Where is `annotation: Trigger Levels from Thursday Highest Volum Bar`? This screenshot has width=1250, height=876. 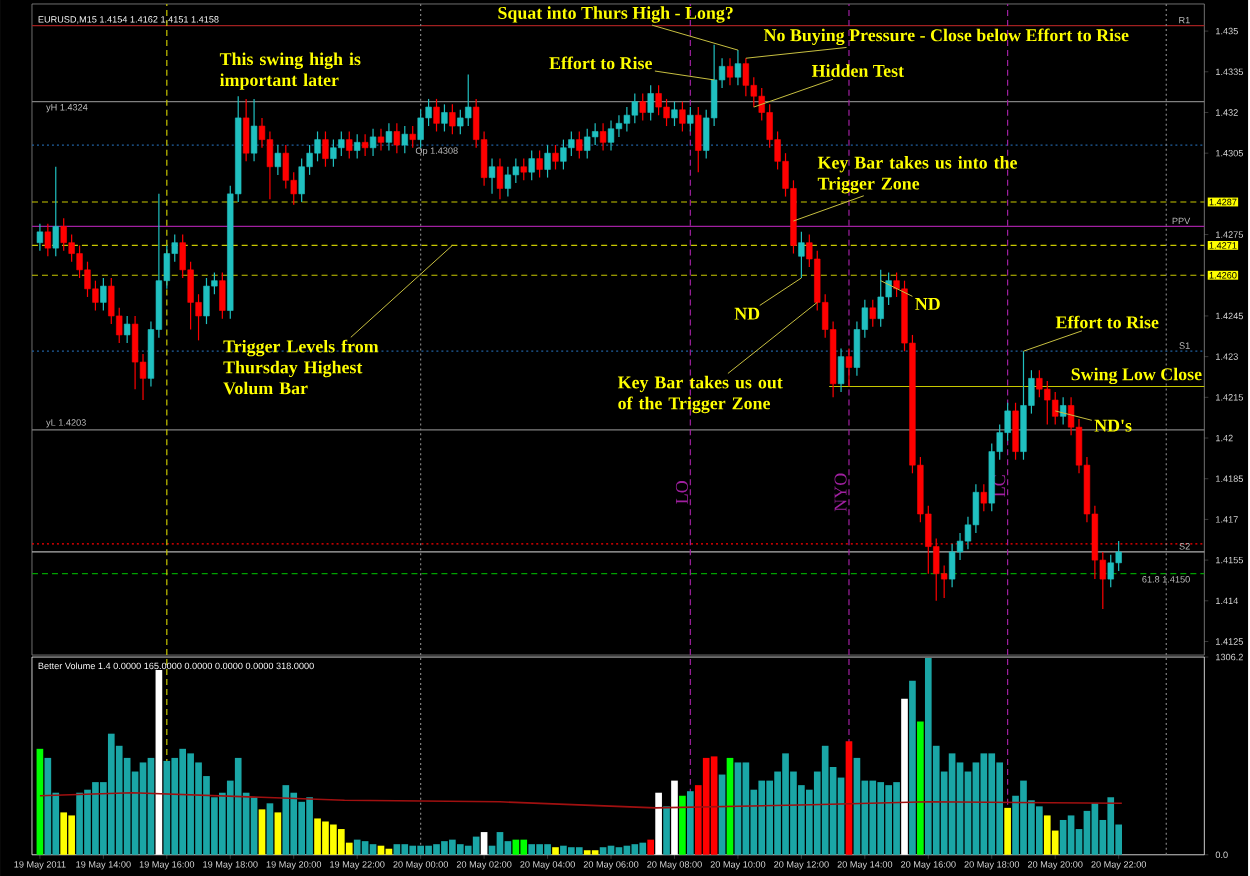
annotation: Trigger Levels from Thursday Highest Volum Bar is located at coordinates (301, 367).